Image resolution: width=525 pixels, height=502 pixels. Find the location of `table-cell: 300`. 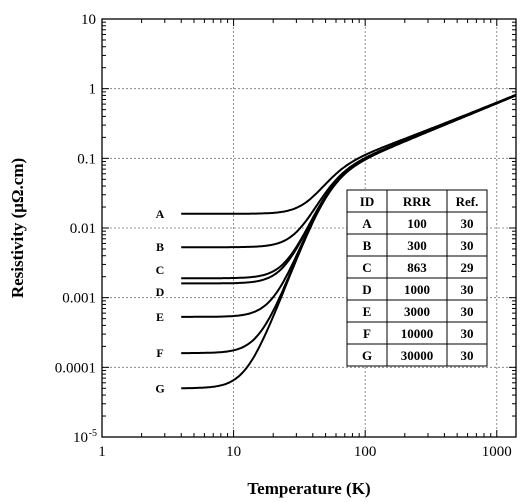

table-cell: 300 is located at coordinates (417, 245).